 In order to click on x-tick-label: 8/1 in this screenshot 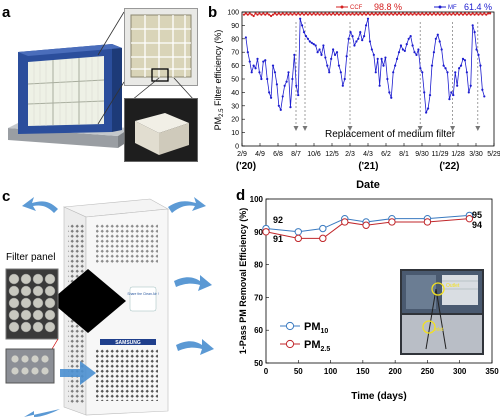, I will do `click(404, 154)`.